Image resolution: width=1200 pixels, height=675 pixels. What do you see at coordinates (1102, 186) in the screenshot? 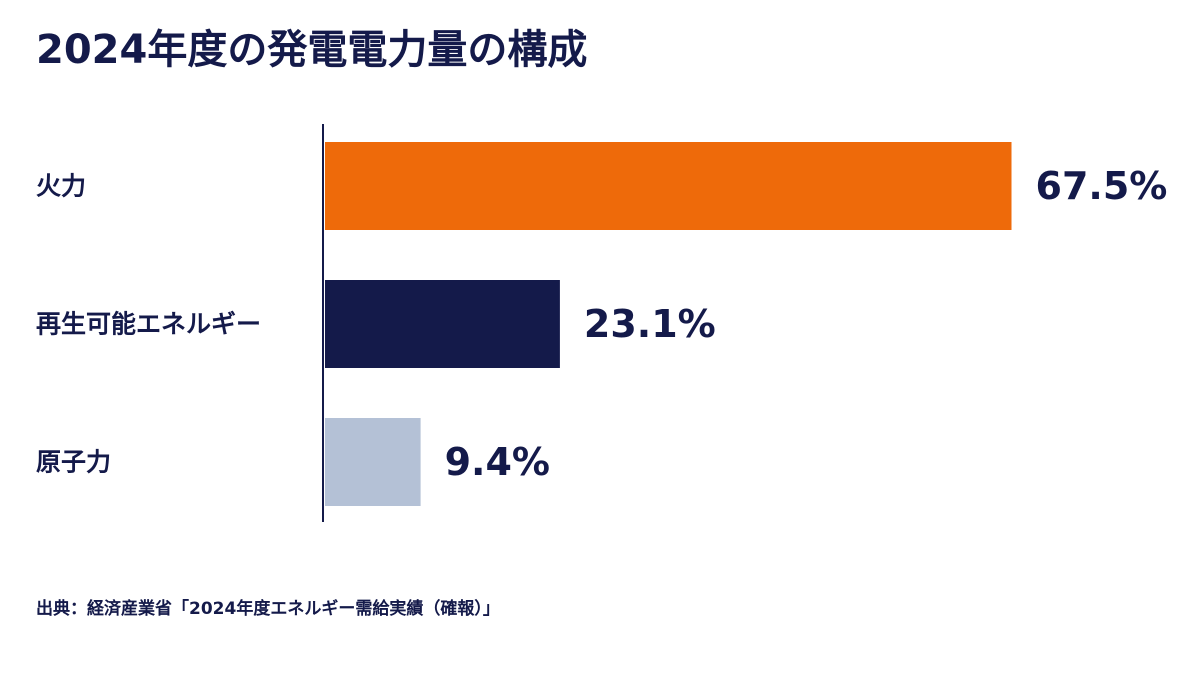
I see `data-label: 67.5%` at bounding box center [1102, 186].